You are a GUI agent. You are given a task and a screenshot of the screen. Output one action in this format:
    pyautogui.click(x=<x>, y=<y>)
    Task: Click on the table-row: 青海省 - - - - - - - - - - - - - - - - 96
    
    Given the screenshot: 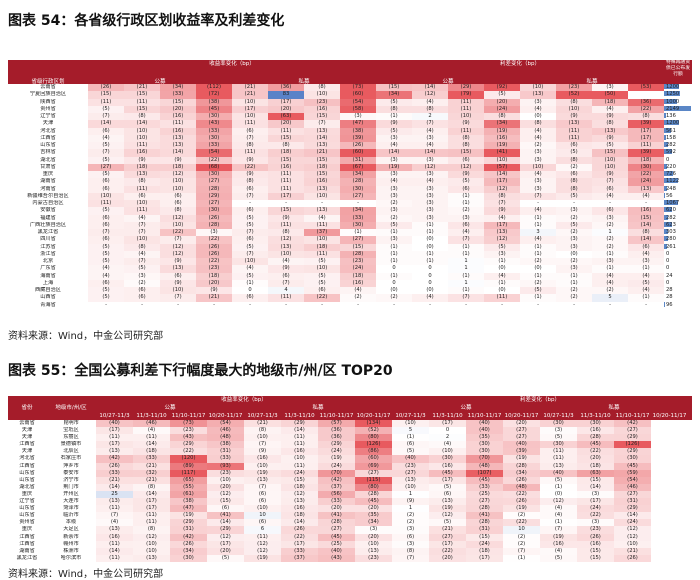 What is the action you would take?
    pyautogui.click(x=350, y=305)
    